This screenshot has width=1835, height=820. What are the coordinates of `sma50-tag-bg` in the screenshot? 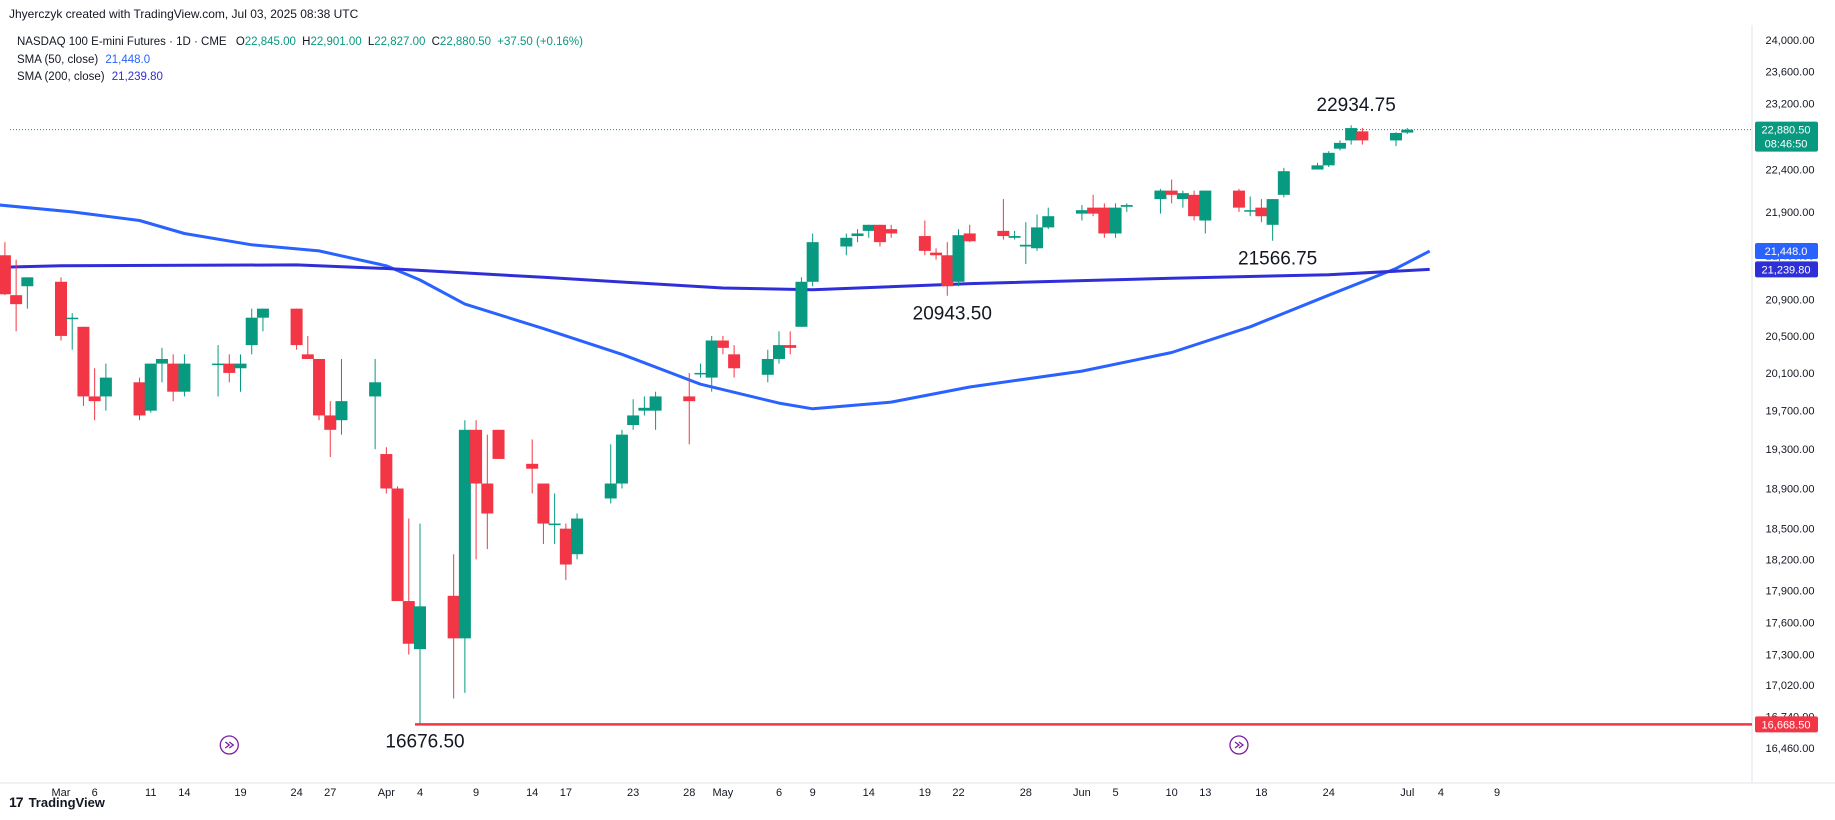 It's located at (1786, 251).